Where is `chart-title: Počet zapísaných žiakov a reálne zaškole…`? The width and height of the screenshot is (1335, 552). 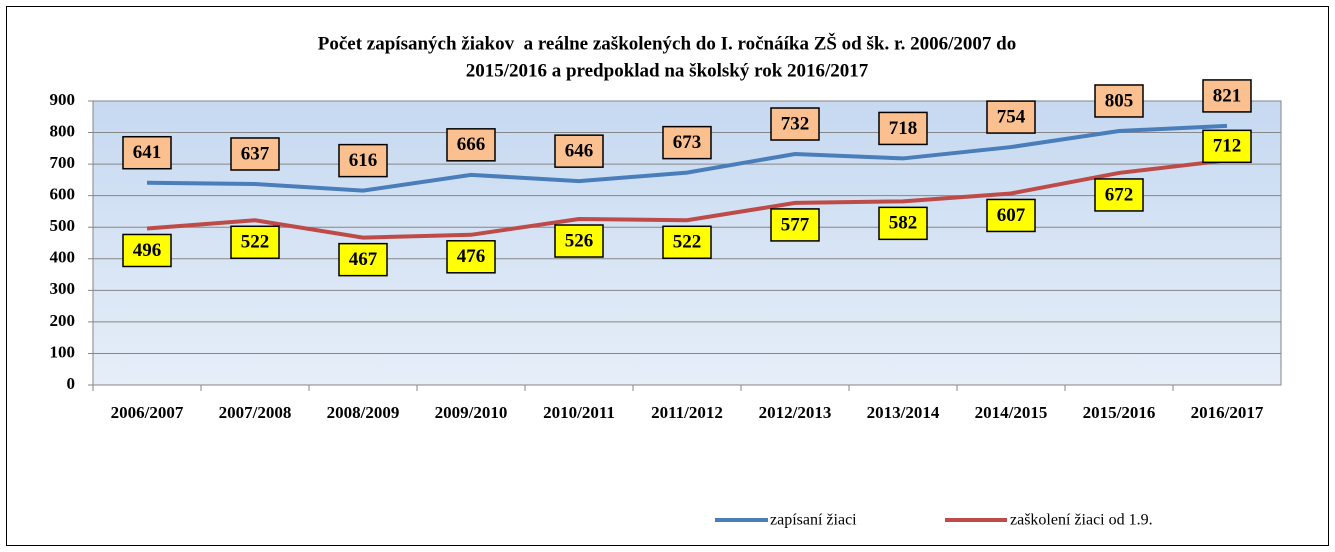
chart-title: Počet zapísaných žiakov a reálne zaškole… is located at coordinates (667, 43).